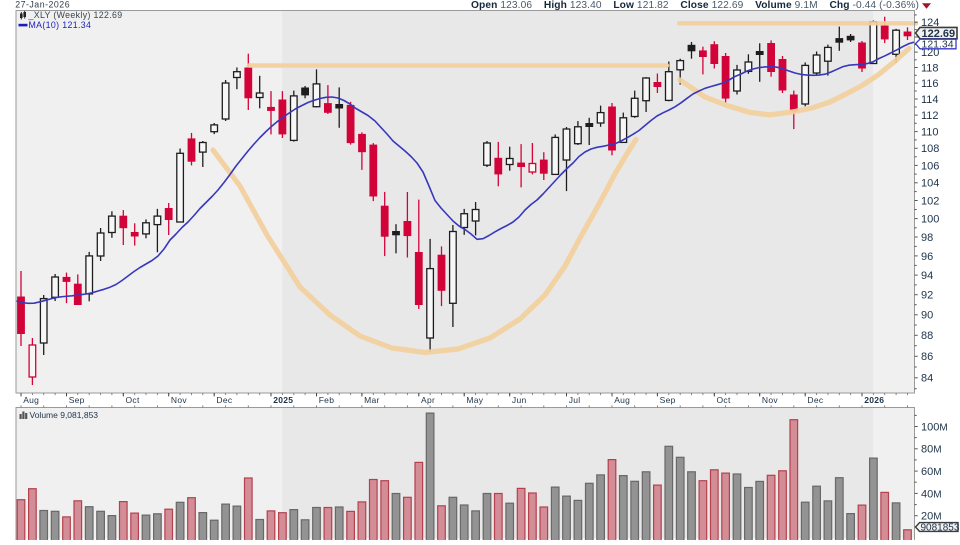 The height and width of the screenshot is (545, 960). Describe the element at coordinates (327, 400) in the screenshot. I see `svg-text: Feb` at that location.